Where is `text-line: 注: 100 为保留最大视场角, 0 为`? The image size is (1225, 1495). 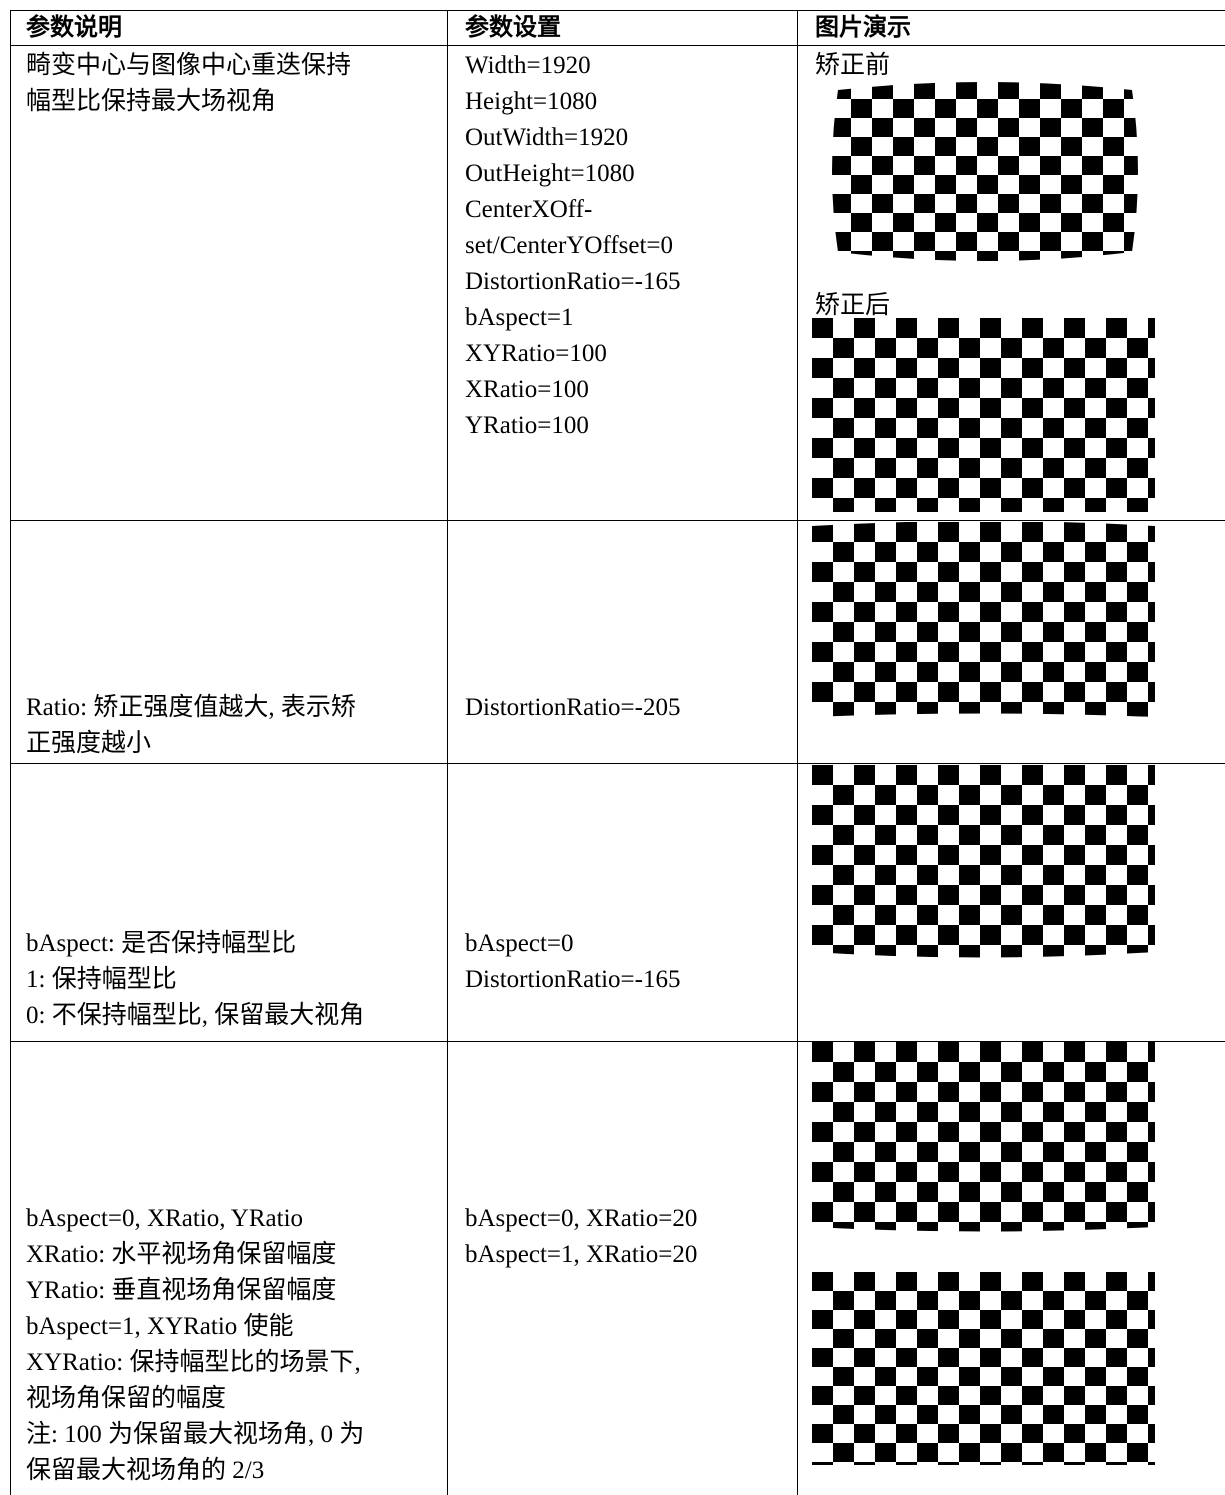
text-line: 注: 100 为保留最大视场角, 0 为 is located at coordinates (195, 1434).